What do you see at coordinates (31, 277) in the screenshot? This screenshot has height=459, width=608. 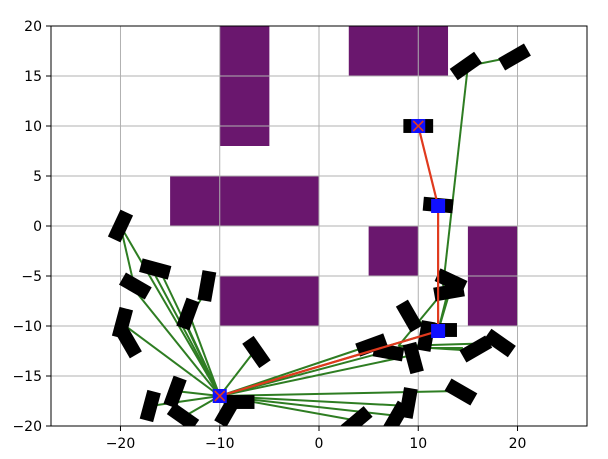 I see `y-tick-label: −5` at bounding box center [31, 277].